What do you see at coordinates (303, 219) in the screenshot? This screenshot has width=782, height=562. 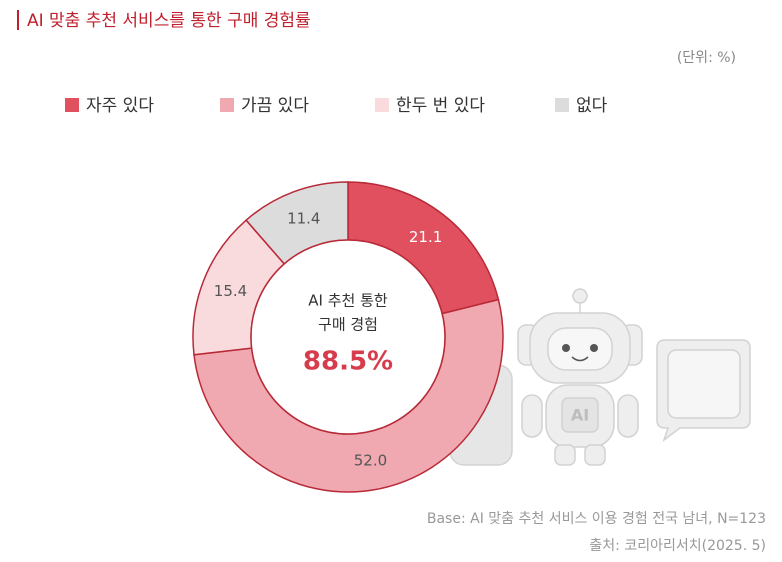 I see `value-label: 11.4` at bounding box center [303, 219].